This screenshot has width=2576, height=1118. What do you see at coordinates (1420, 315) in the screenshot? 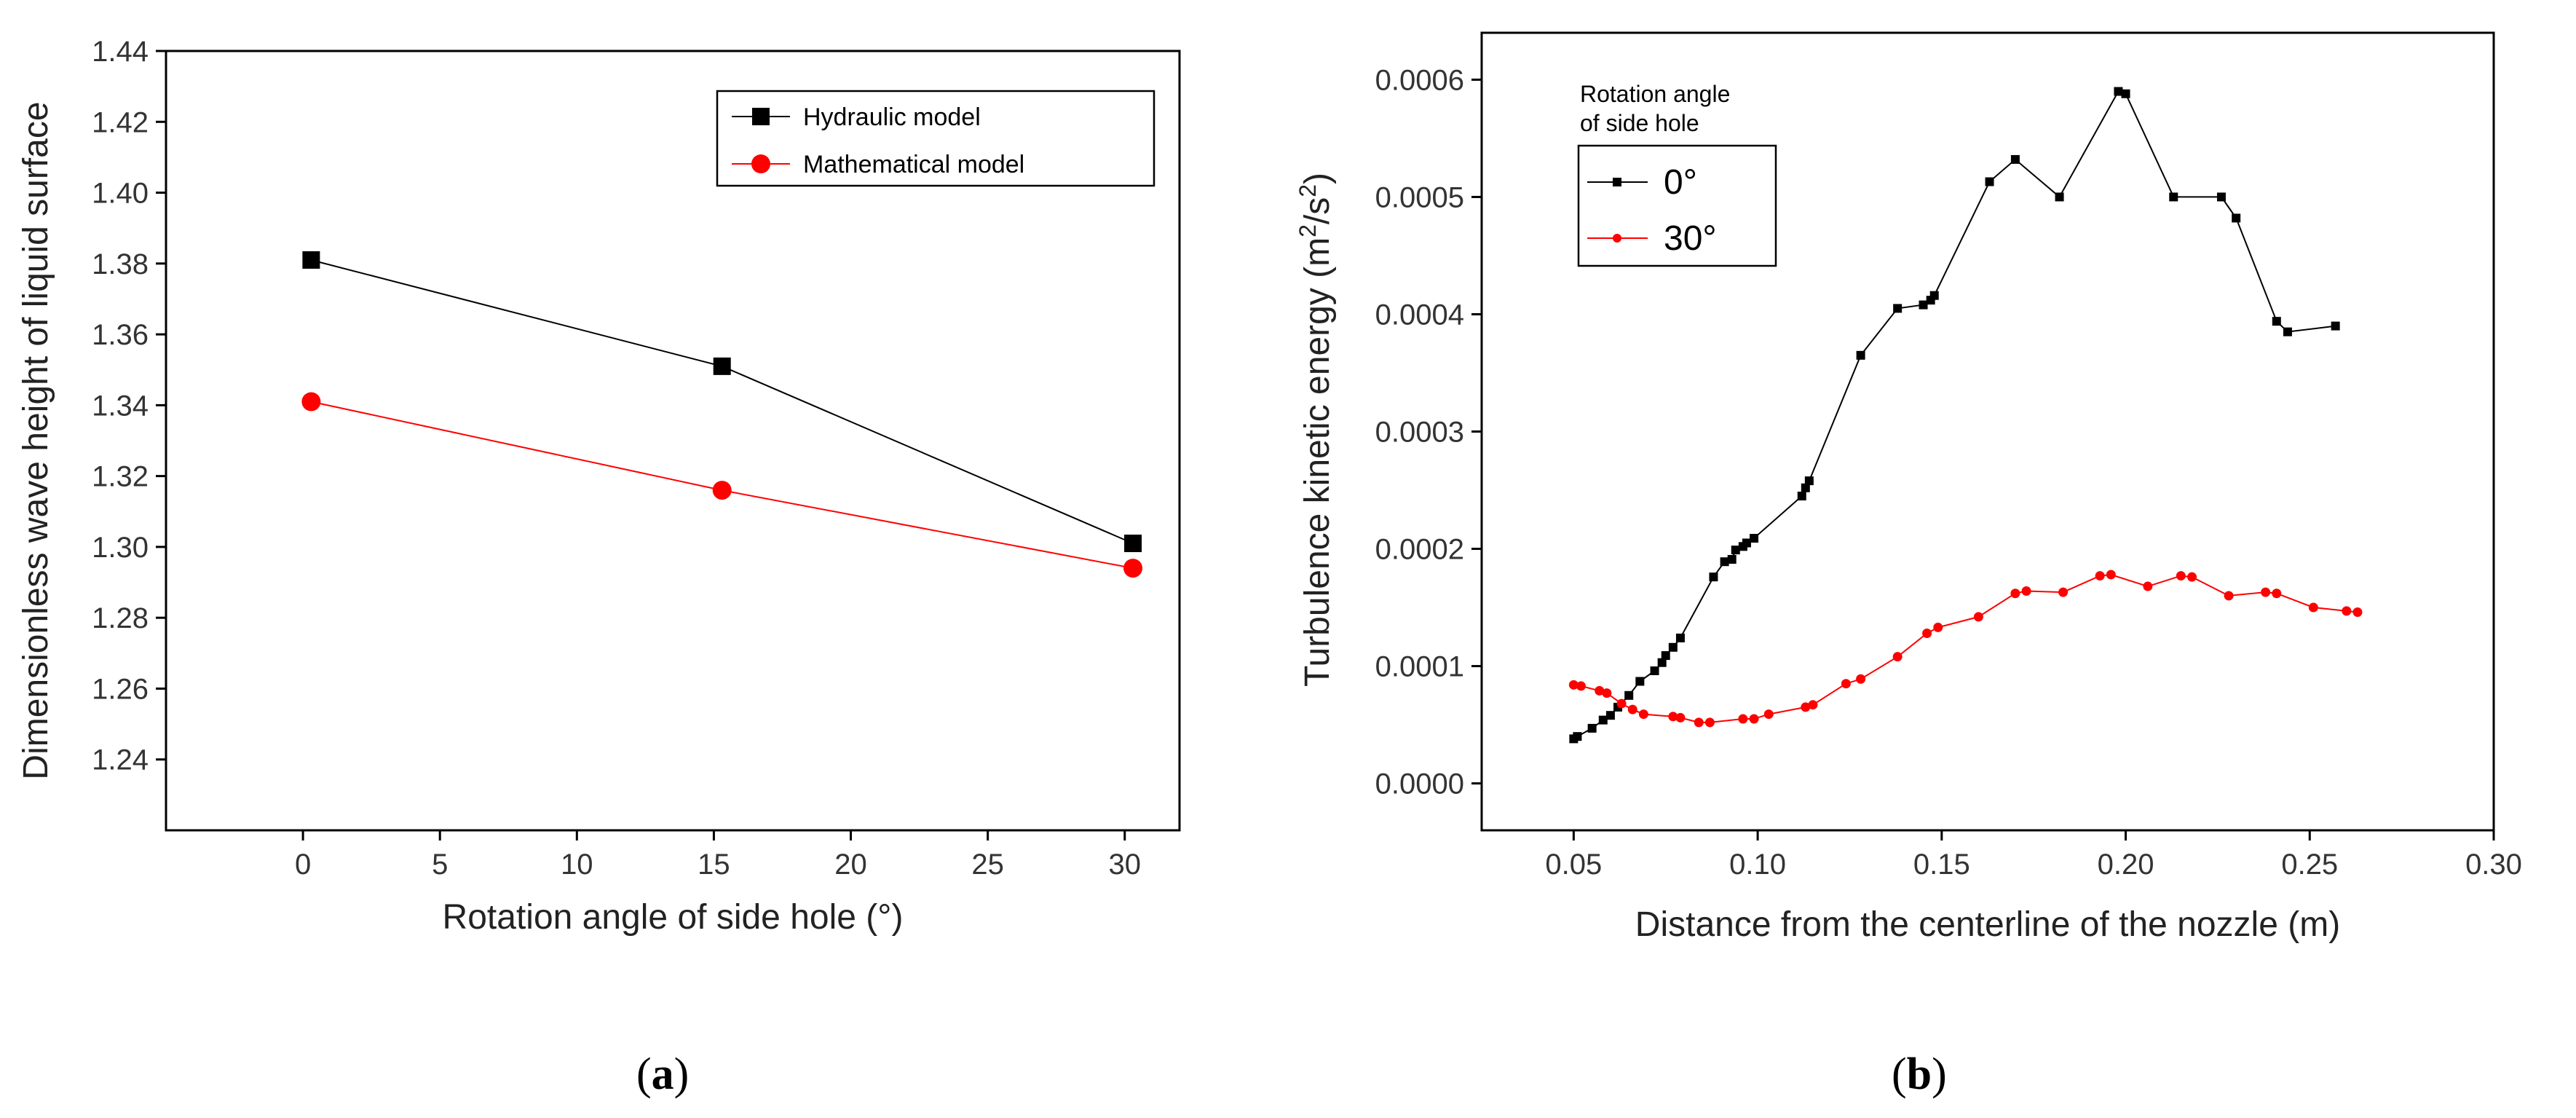
I see `y-tick-label: 0.0004` at bounding box center [1420, 315].